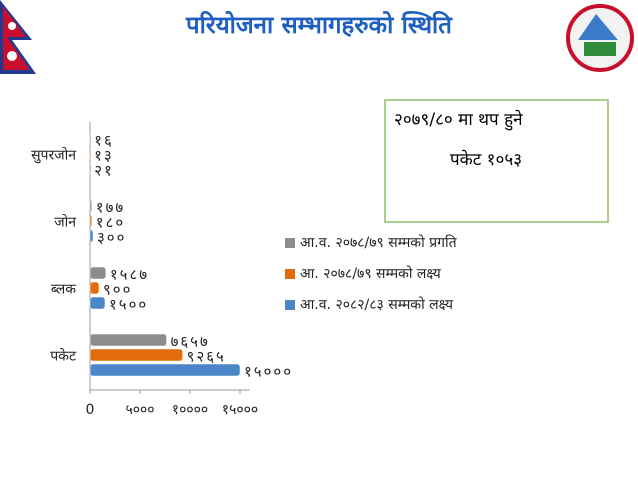  What do you see at coordinates (190, 410) in the screenshot?
I see `x-tick-label: १००००` at bounding box center [190, 410].